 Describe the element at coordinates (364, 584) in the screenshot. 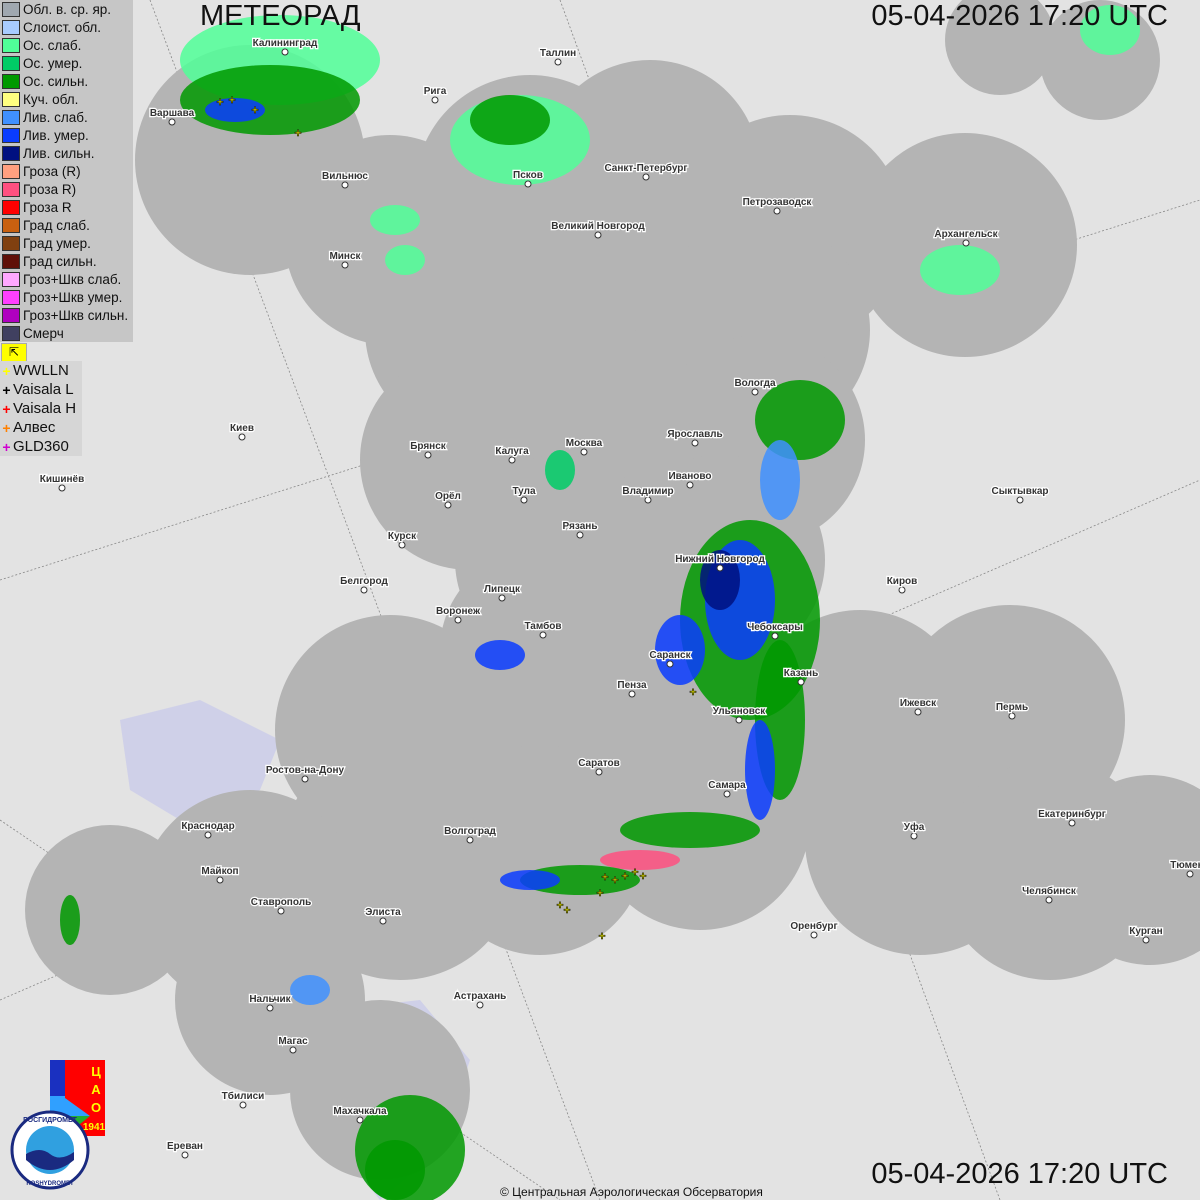

I see `city-marker: Белгород` at that location.